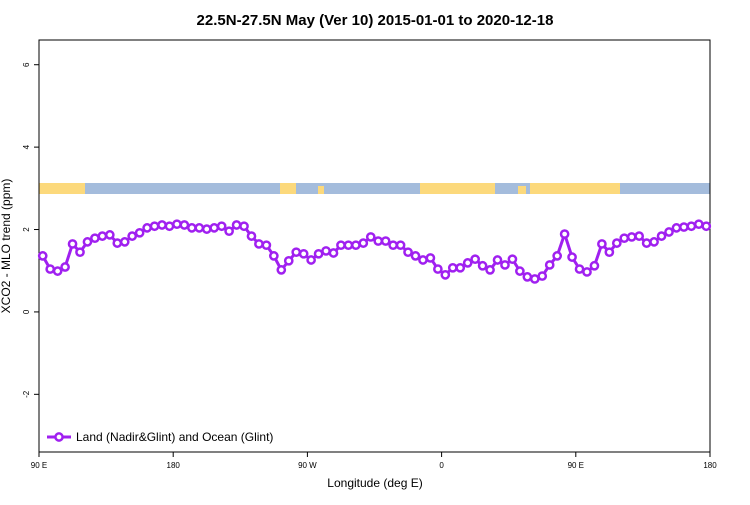  I want to click on x-axis-label: Longitude (deg E), so click(374, 483).